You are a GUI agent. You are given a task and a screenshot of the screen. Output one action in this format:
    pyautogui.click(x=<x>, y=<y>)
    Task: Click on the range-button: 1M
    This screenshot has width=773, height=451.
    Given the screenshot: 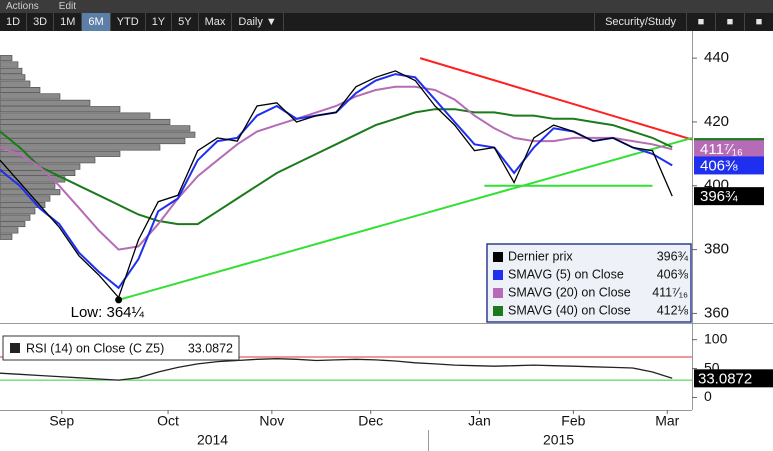 What is the action you would take?
    pyautogui.click(x=68, y=22)
    